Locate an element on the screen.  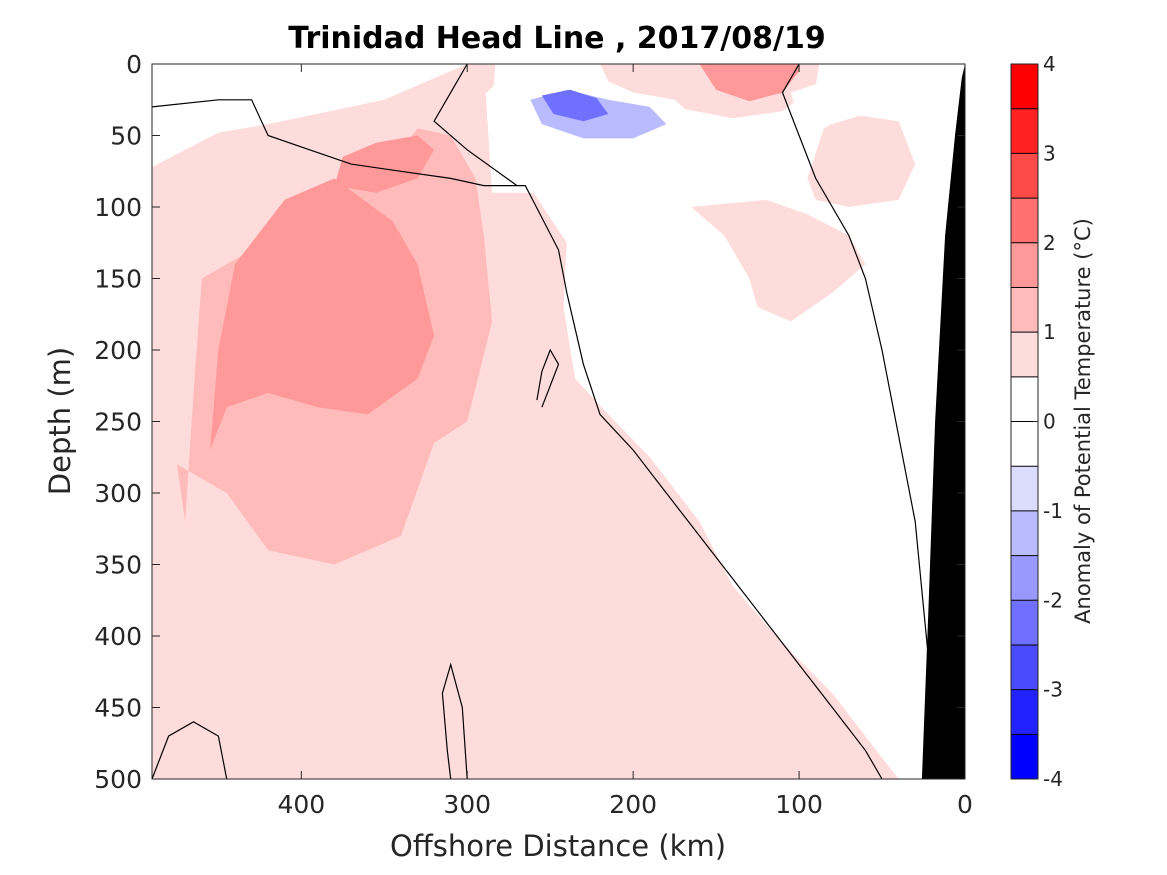
y-tick-label: 500 is located at coordinates (118, 779).